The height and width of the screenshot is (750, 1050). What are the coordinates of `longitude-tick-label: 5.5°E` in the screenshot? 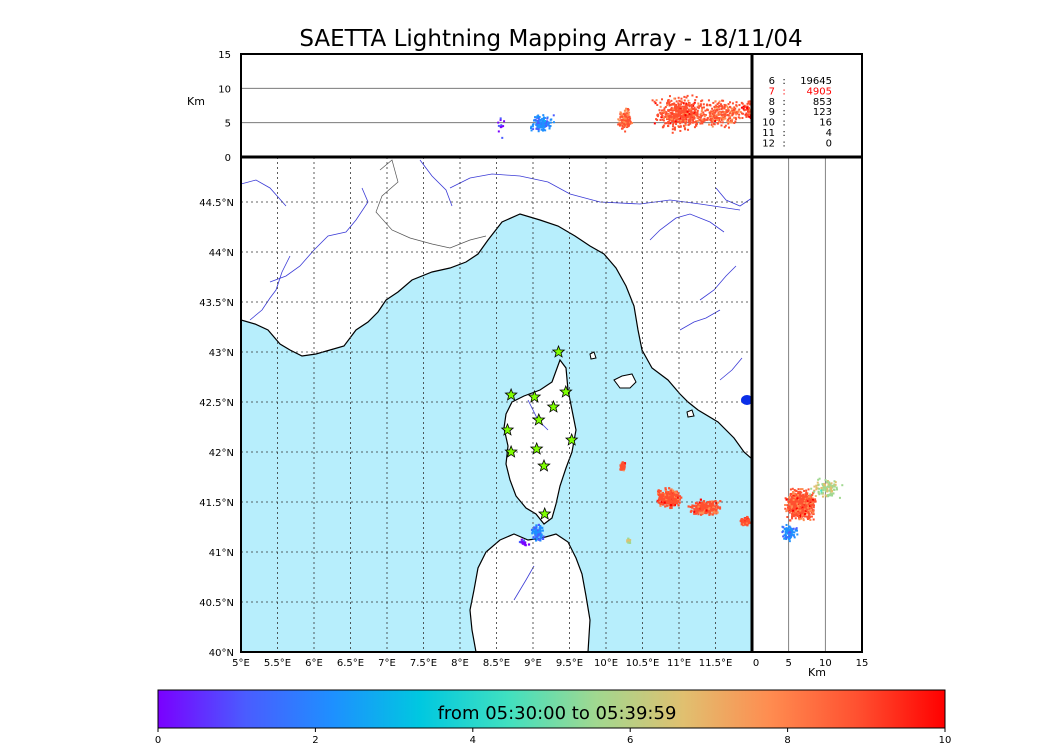 It's located at (277, 663).